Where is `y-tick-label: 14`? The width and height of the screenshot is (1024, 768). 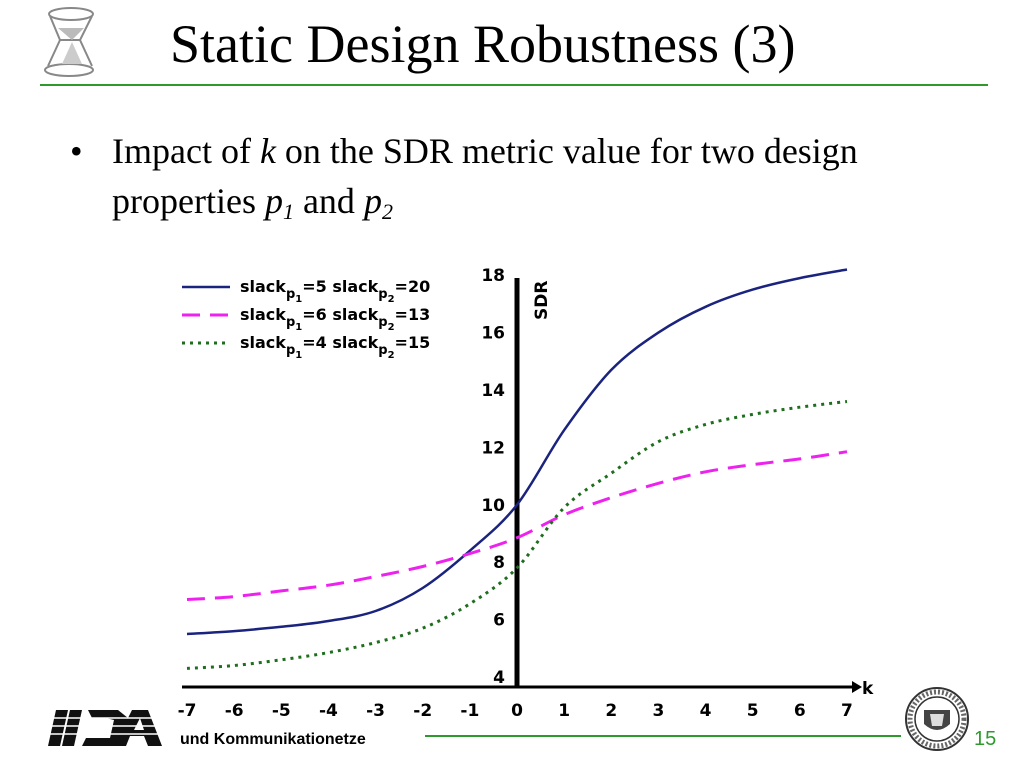 y-tick-label: 14 is located at coordinates (493, 391).